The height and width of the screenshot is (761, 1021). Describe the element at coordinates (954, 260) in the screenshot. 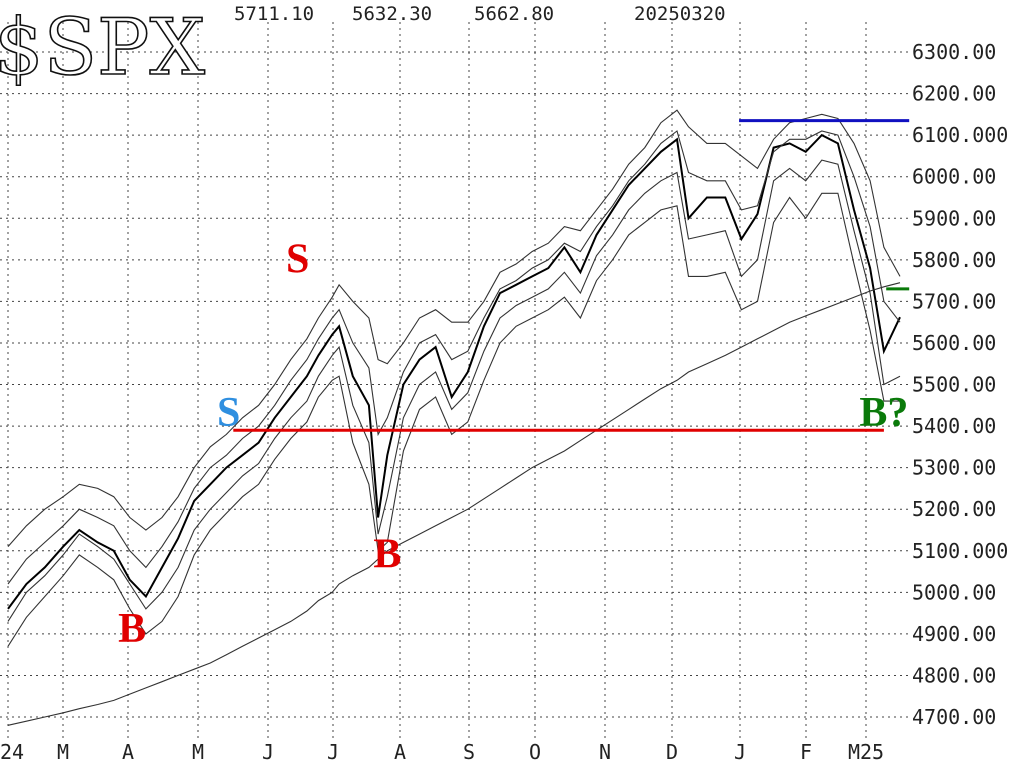

I see `y-tick-label: 5800.00` at that location.